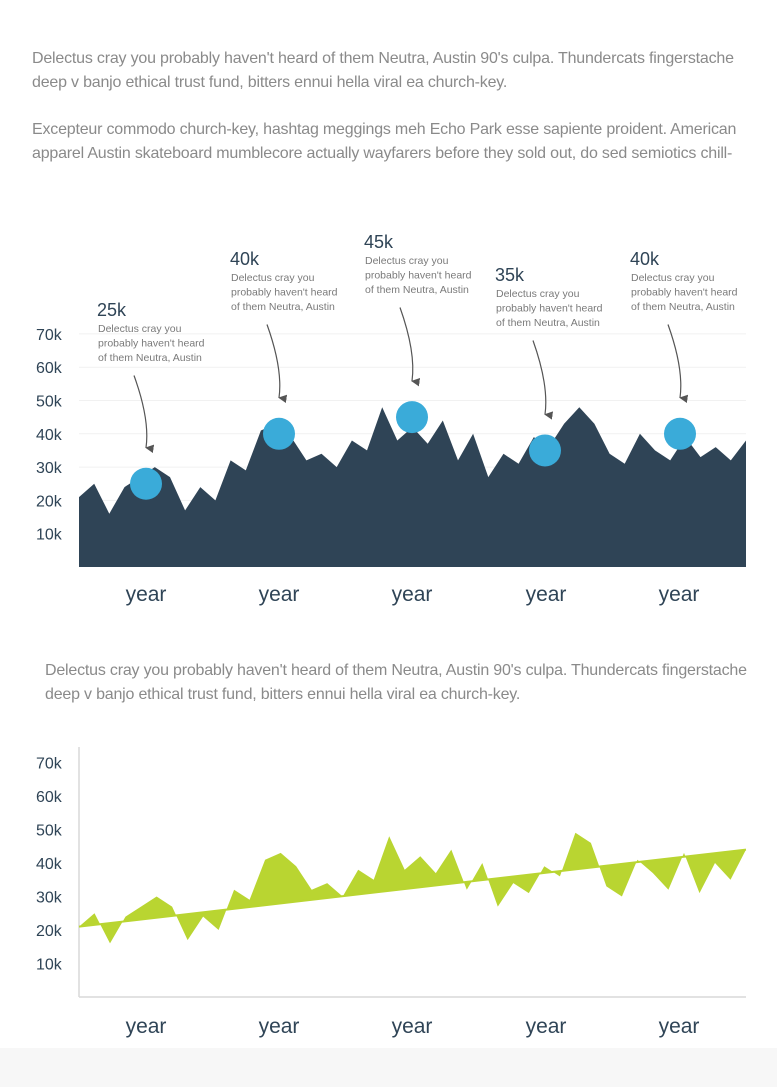 The width and height of the screenshot is (777, 1087). I want to click on chart1-annotation-value: 25k, so click(112, 310).